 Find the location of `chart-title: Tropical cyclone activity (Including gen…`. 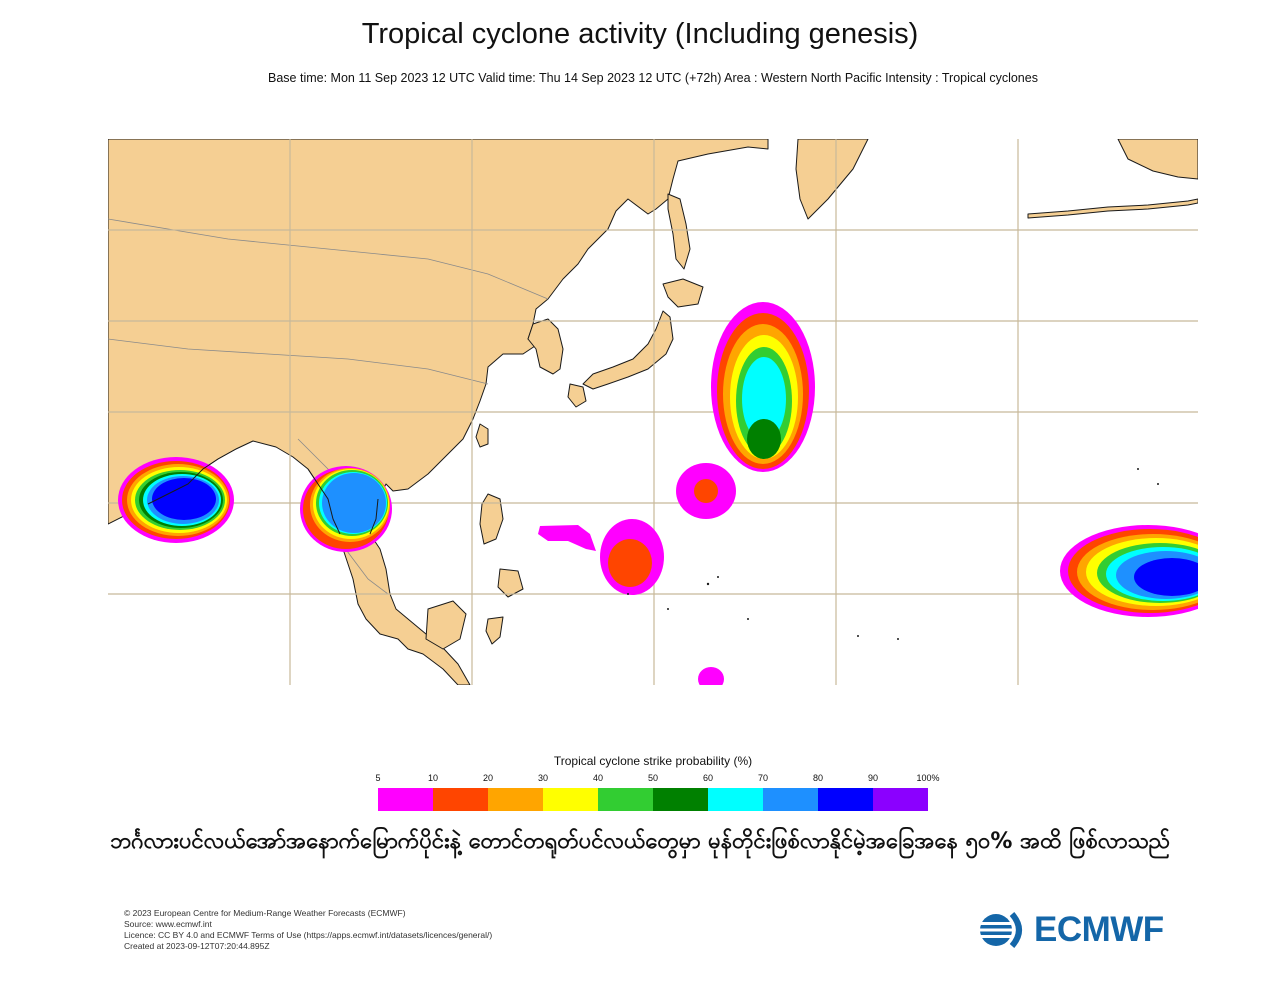

chart-title: Tropical cyclone activity (Including gen… is located at coordinates (640, 34).